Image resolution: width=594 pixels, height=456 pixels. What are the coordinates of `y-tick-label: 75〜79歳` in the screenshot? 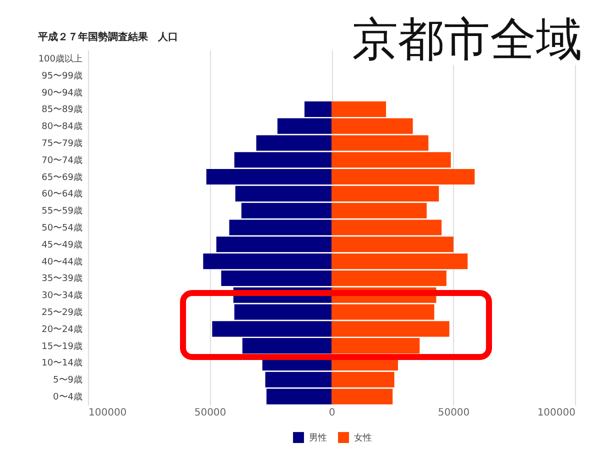 It's located at (62, 143).